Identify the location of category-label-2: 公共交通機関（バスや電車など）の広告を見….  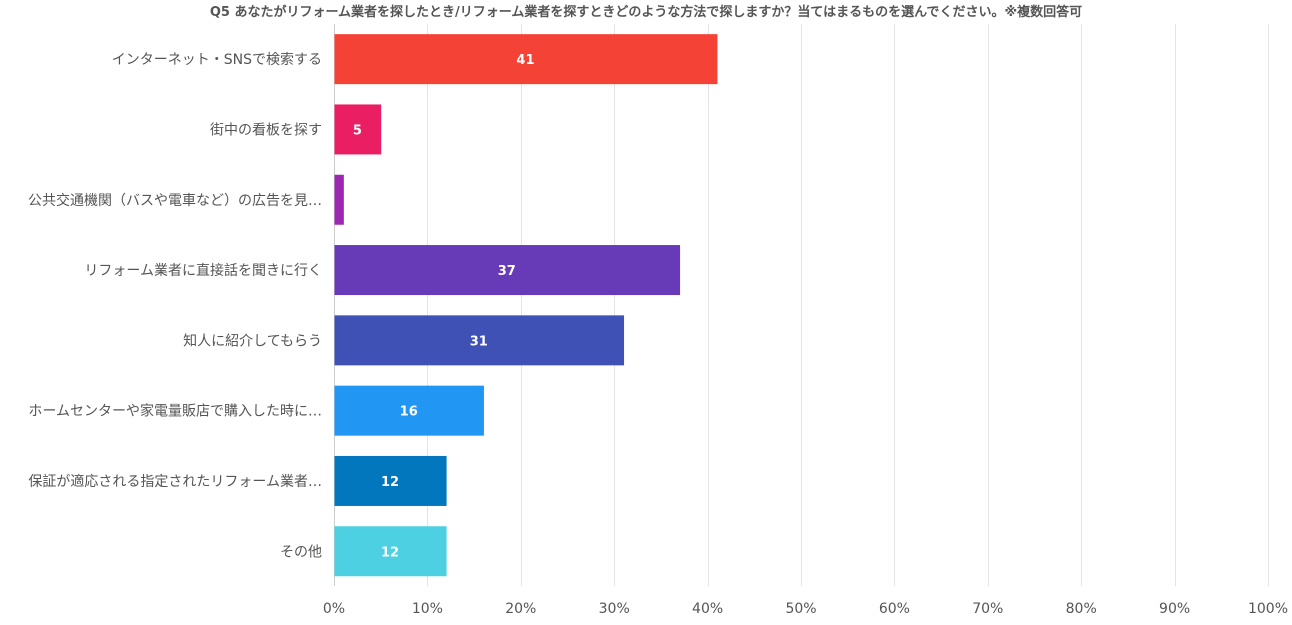
(175, 200).